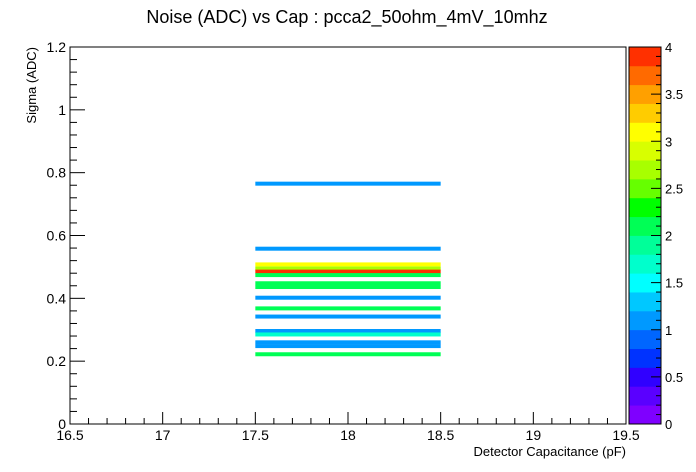 The width and height of the screenshot is (696, 472). Describe the element at coordinates (668, 141) in the screenshot. I see `z-tick-label: 3` at that location.